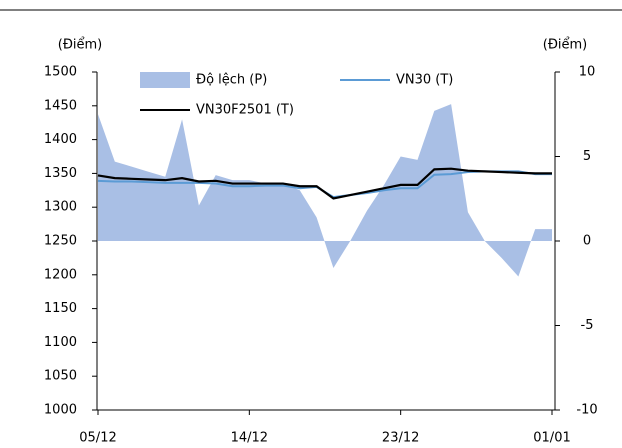 This screenshot has width=622, height=448. I want to click on y-tick-label: 1400, so click(60, 139).